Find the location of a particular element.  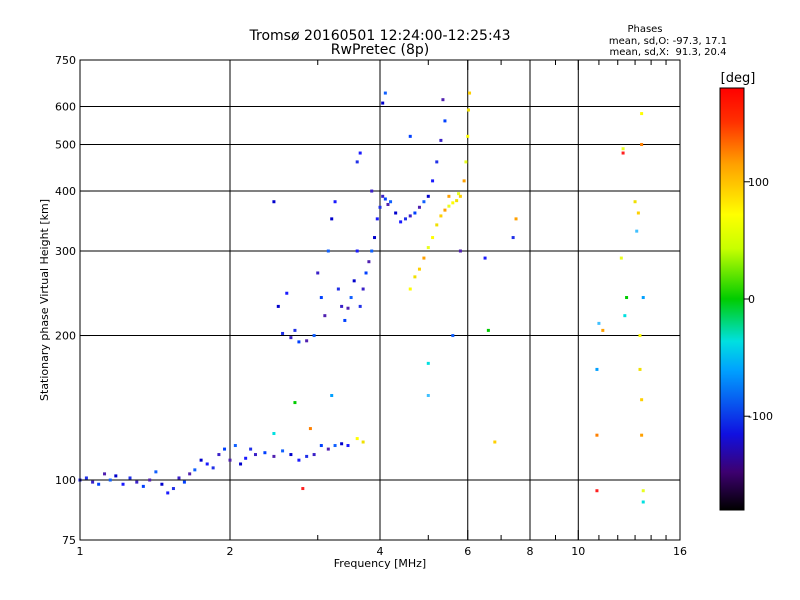

colorbar-label: [deg] is located at coordinates (738, 78).